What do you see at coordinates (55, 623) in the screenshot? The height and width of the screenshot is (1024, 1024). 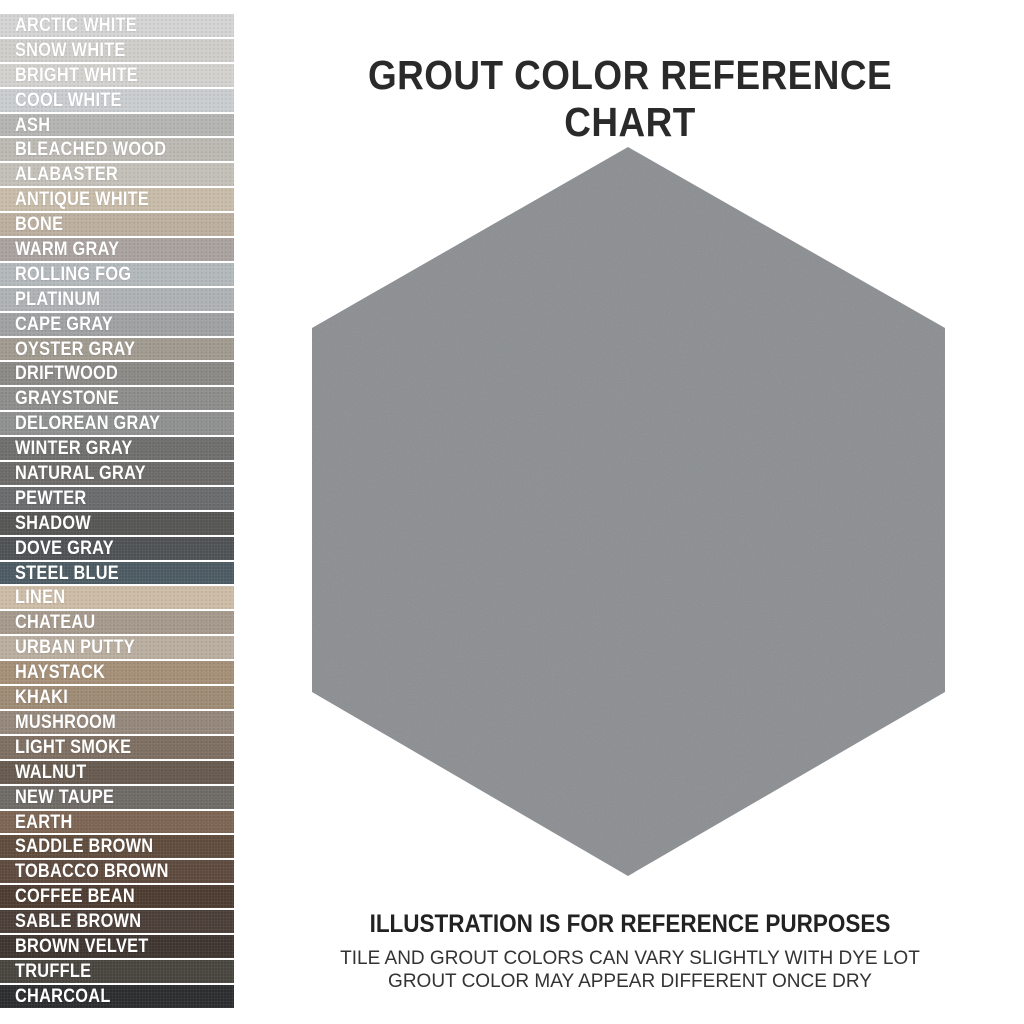 I see `grout-swatch-label: CHATEAU` at bounding box center [55, 623].